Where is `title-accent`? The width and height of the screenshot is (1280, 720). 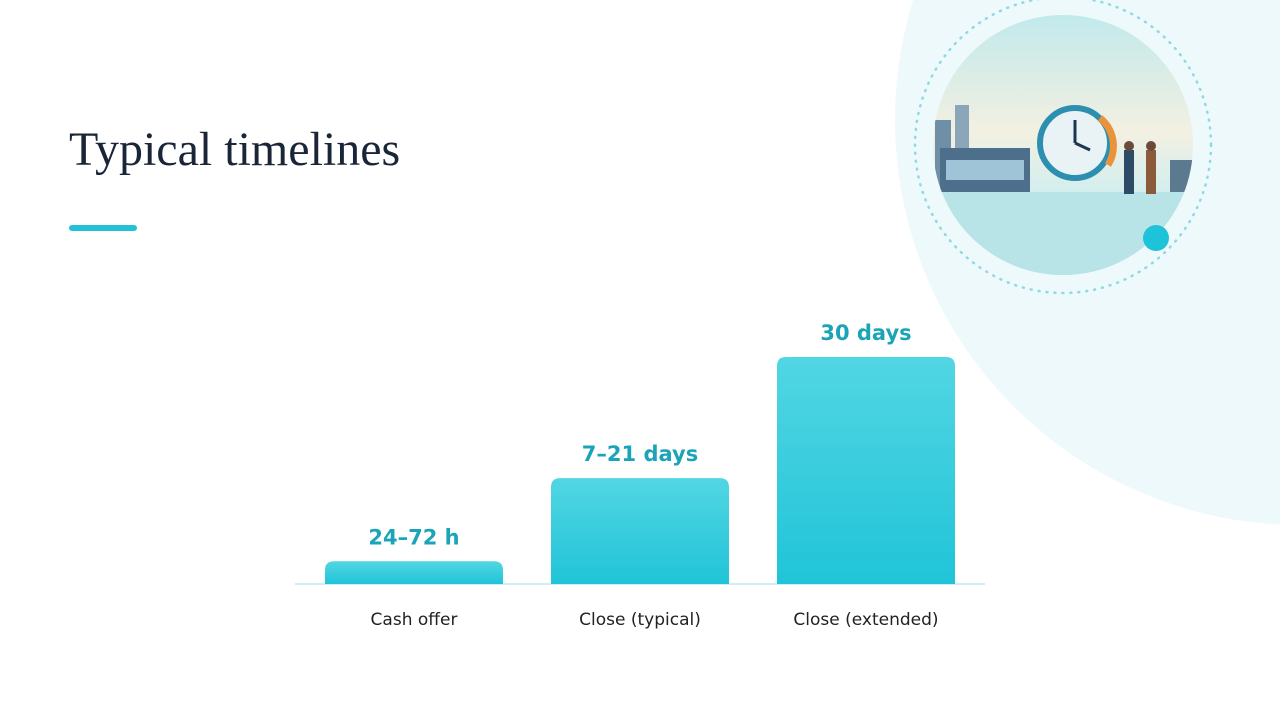
title-accent is located at coordinates (103, 228).